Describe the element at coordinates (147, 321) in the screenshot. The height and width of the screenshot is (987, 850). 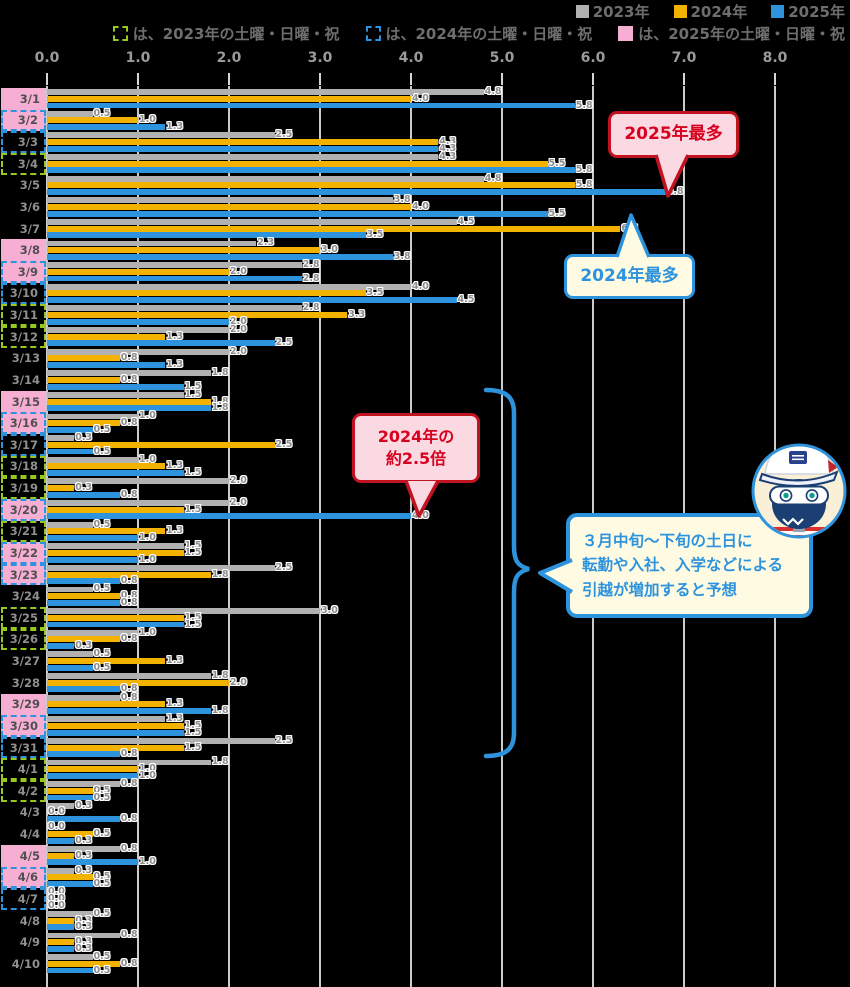
I see `bar-2025年: 2.0` at that location.